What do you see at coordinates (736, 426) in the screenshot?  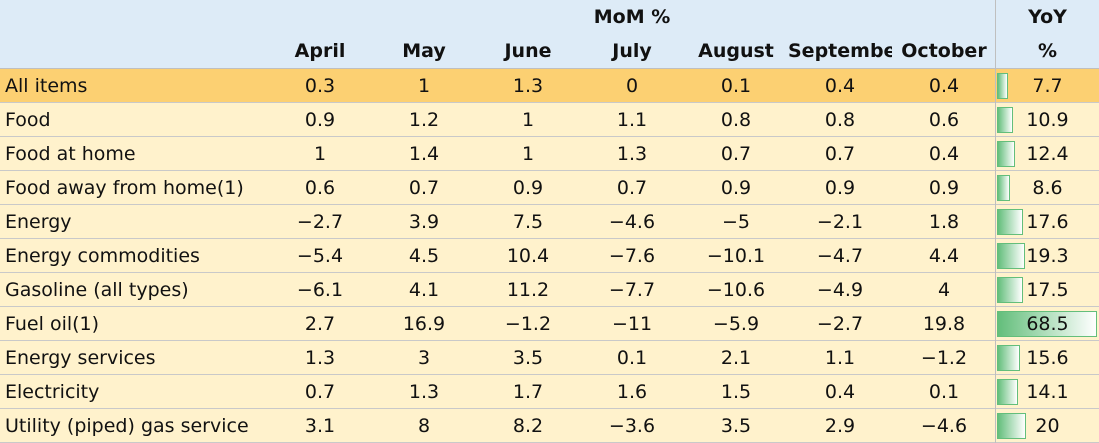 I see `mom-value: 3.5` at bounding box center [736, 426].